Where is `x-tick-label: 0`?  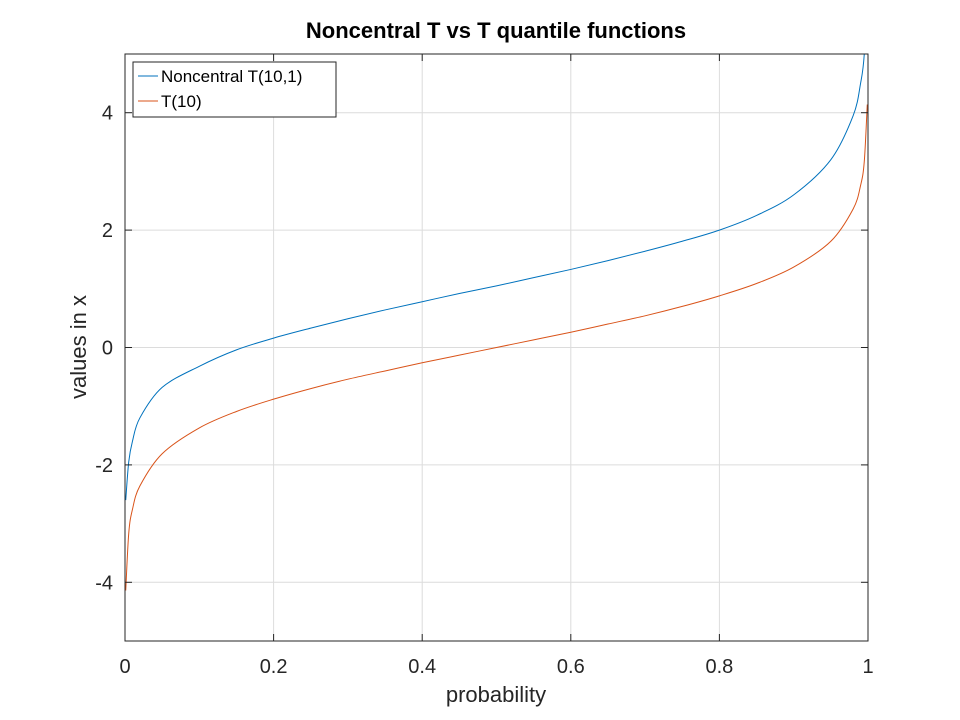 x-tick-label: 0 is located at coordinates (124, 667).